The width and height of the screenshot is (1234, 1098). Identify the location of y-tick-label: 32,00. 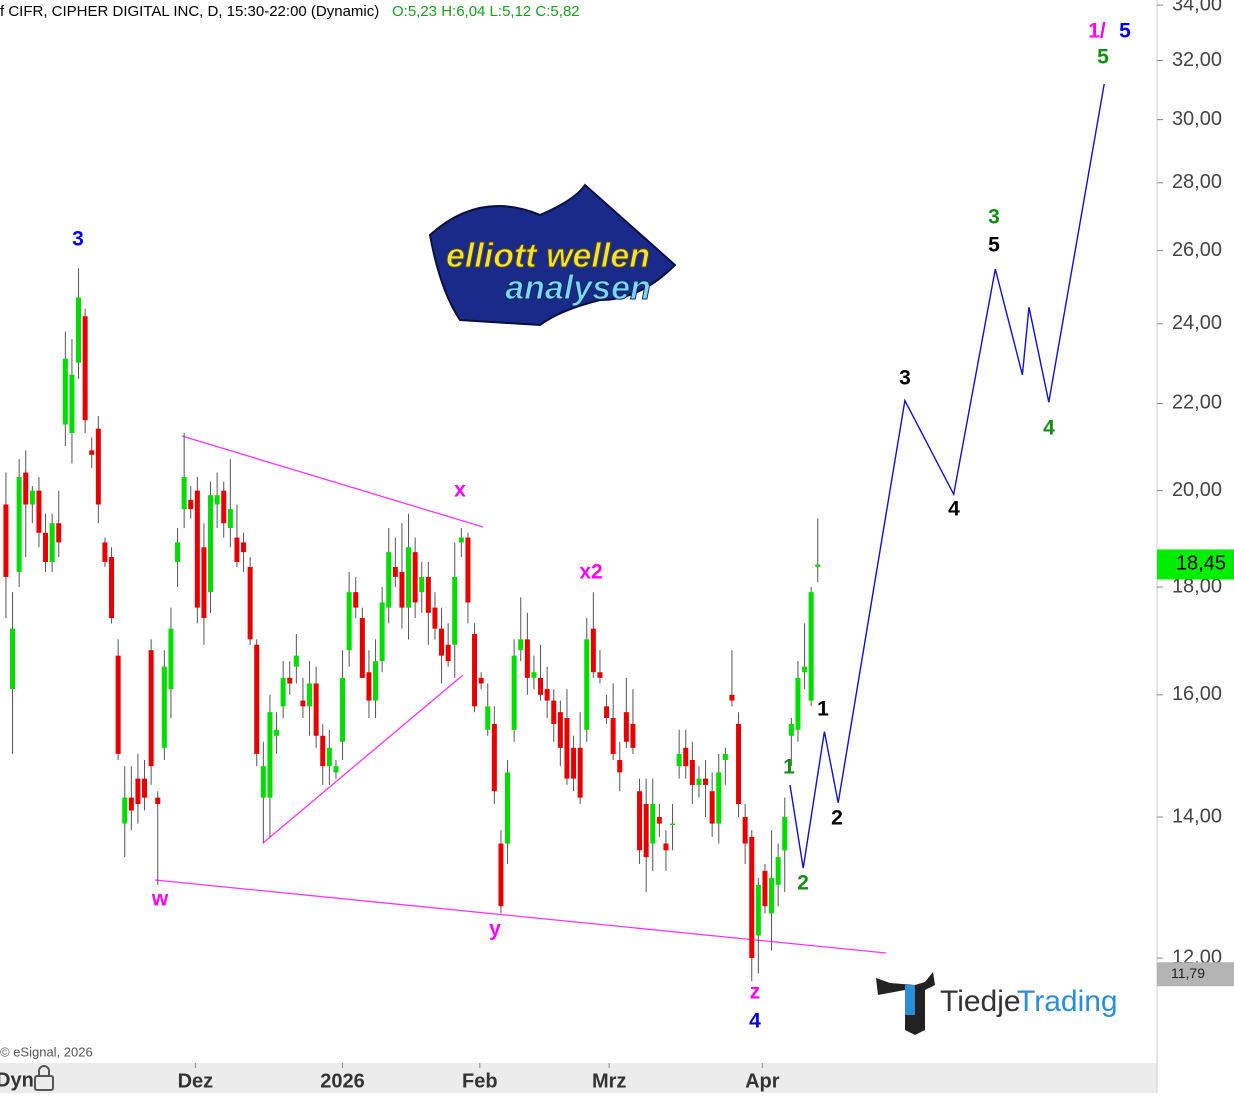
(1197, 60).